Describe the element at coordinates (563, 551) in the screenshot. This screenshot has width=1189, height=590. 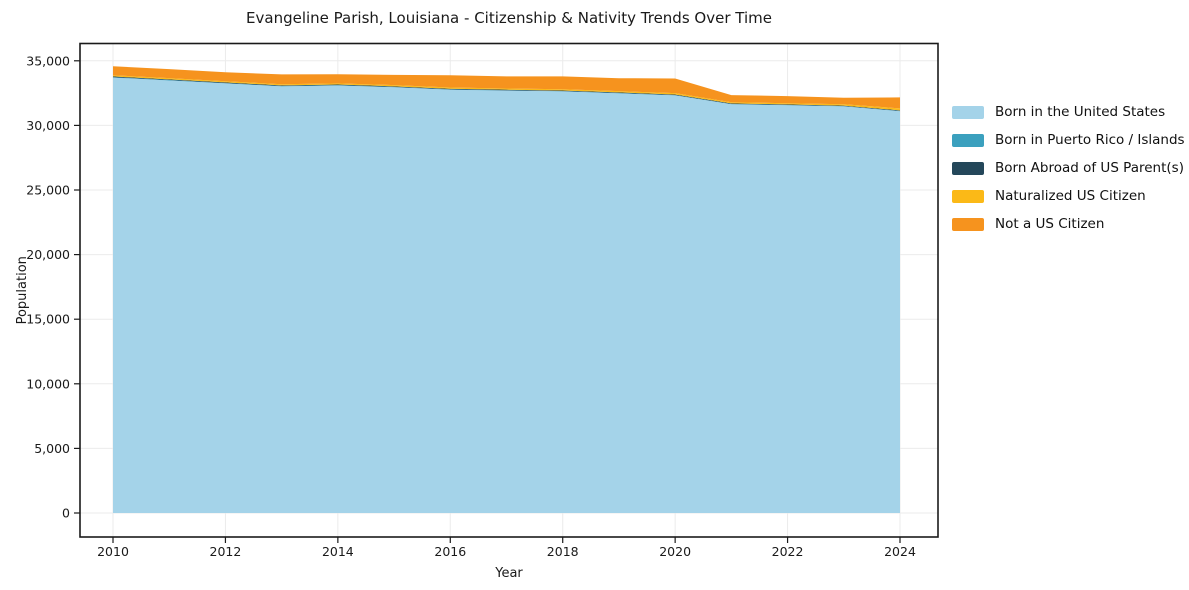
I see `x-tick-label: 2018` at that location.